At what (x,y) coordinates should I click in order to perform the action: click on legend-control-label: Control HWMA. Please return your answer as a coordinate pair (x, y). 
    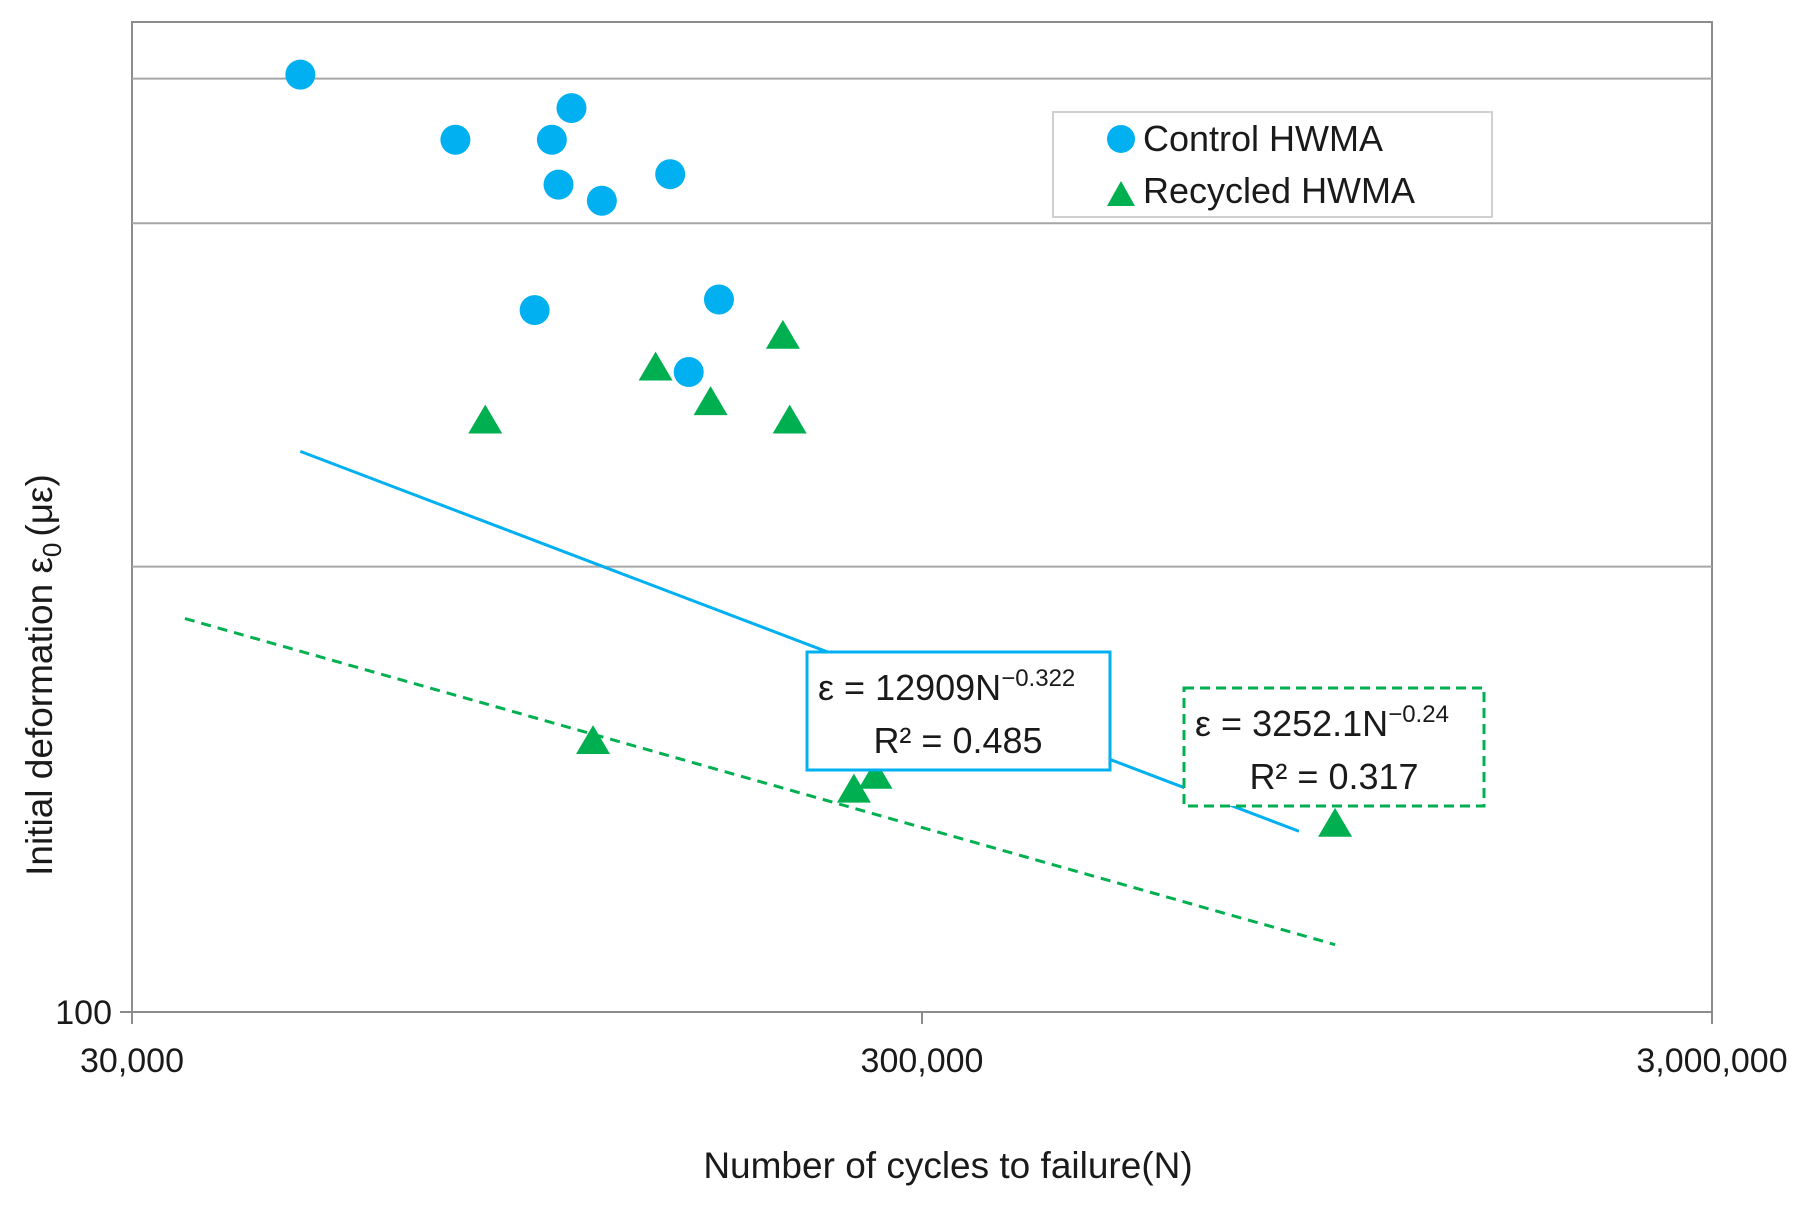
    Looking at the image, I should click on (1263, 138).